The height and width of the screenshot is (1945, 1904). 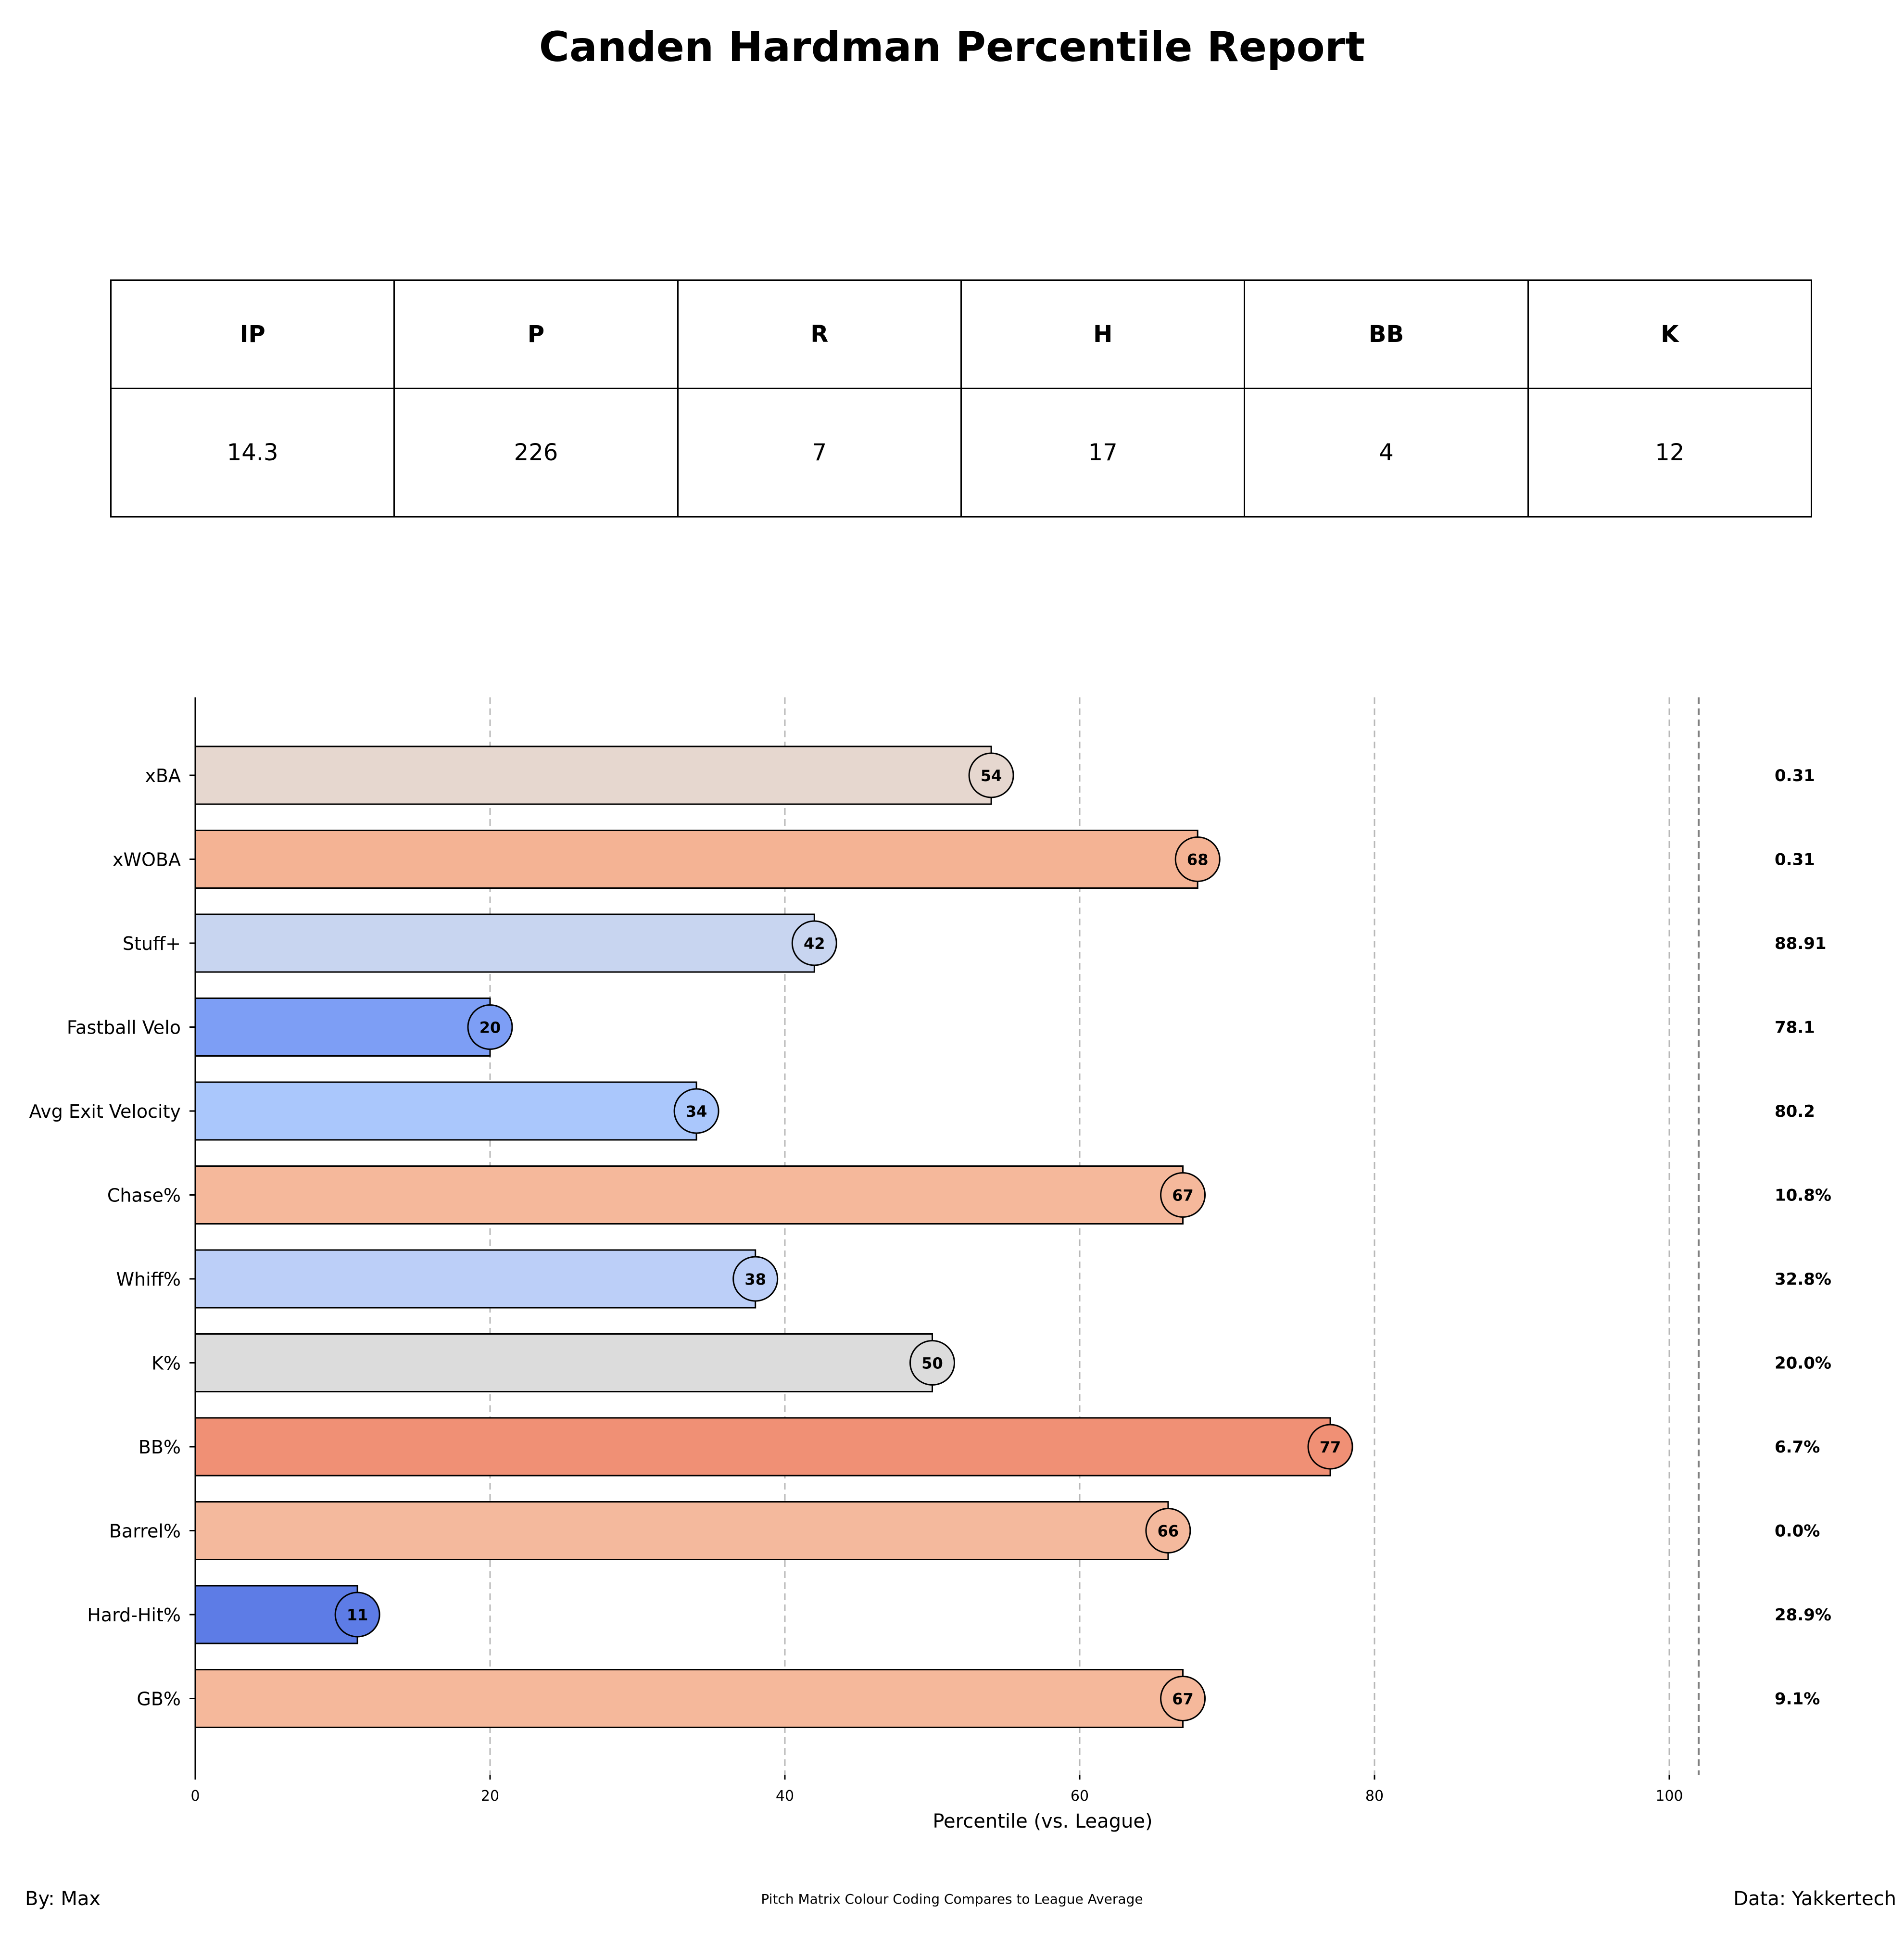 I want to click on category-label: Avg Exit Velocity, so click(x=105, y=1112).